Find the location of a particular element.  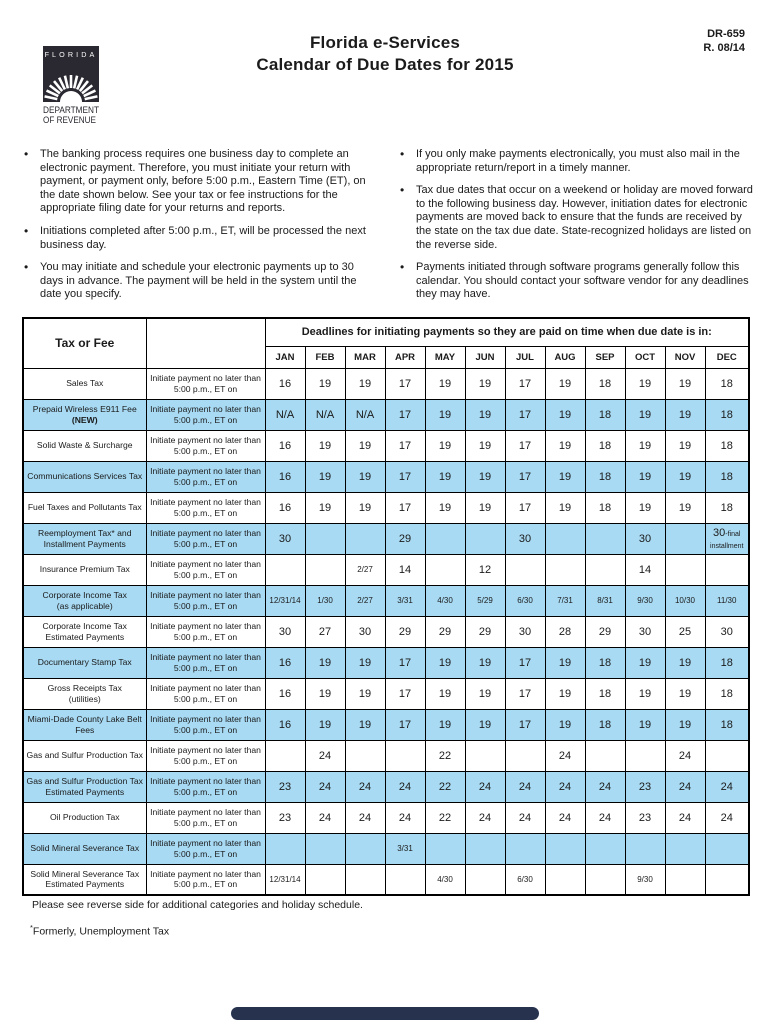

due-date-cell: 25 is located at coordinates (685, 631).